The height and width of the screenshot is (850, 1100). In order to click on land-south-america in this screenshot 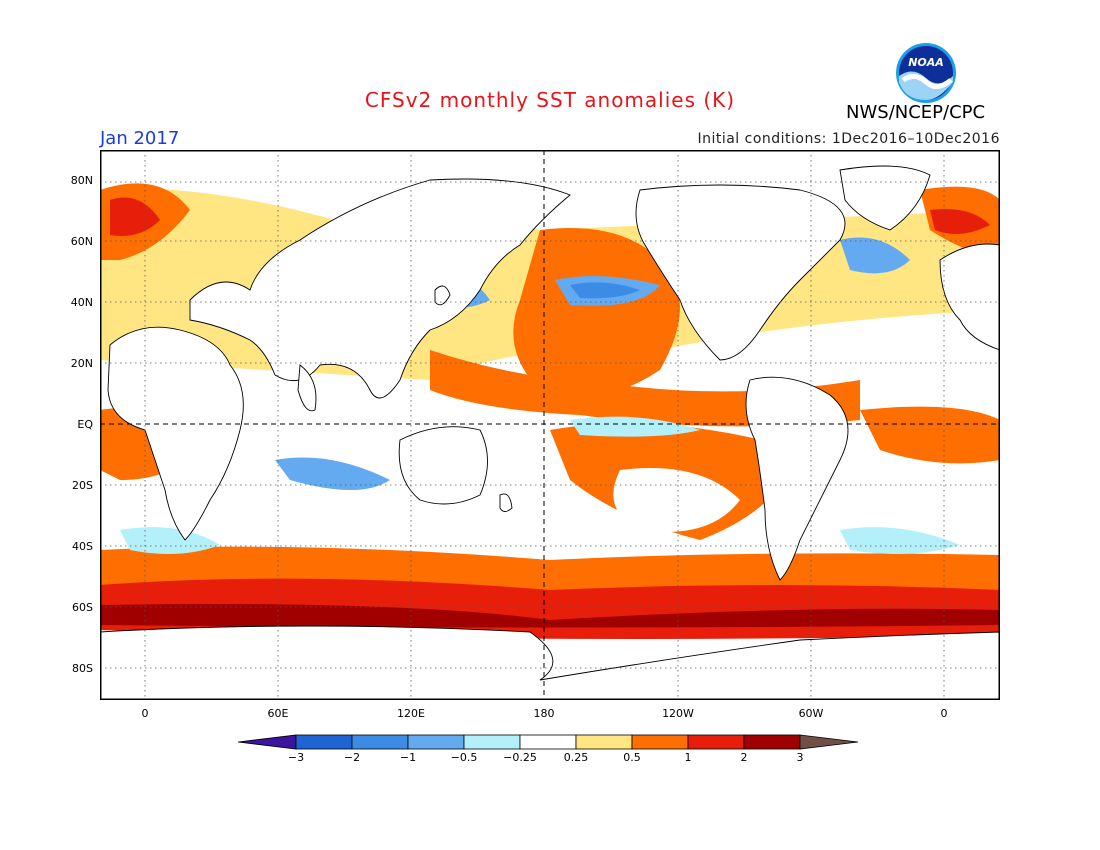, I will do `click(797, 478)`.